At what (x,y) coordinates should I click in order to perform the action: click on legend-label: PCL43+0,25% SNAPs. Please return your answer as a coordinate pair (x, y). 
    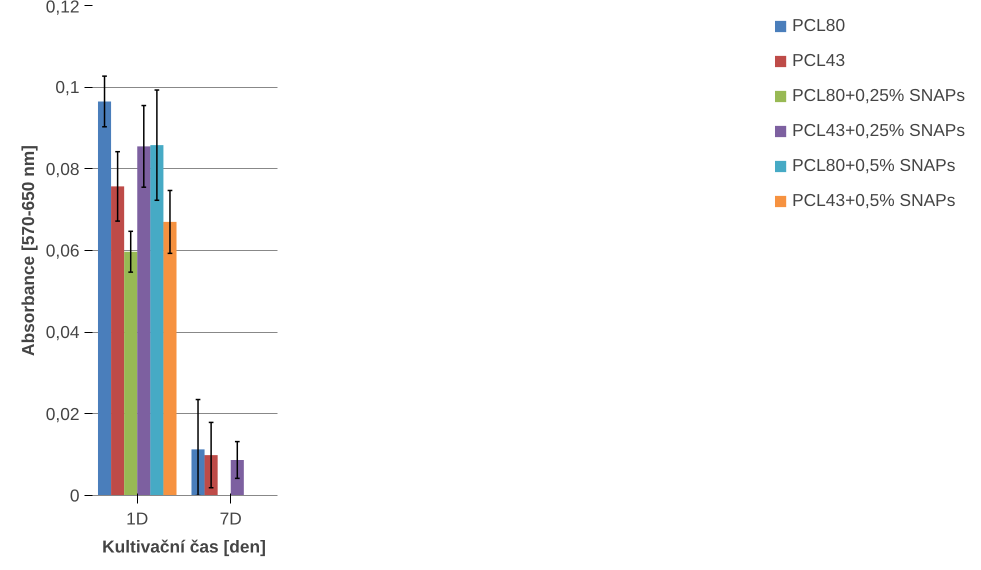
    Looking at the image, I should click on (878, 130).